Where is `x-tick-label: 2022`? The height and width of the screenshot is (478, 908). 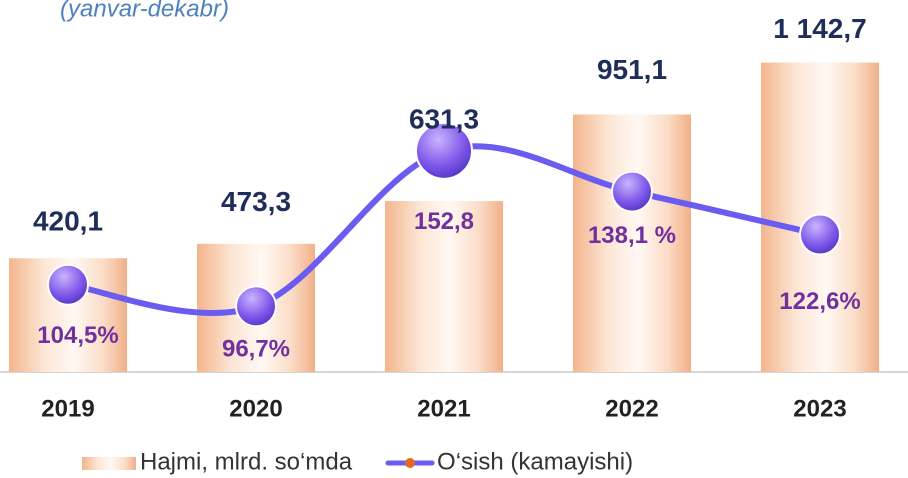
x-tick-label: 2022 is located at coordinates (631, 408).